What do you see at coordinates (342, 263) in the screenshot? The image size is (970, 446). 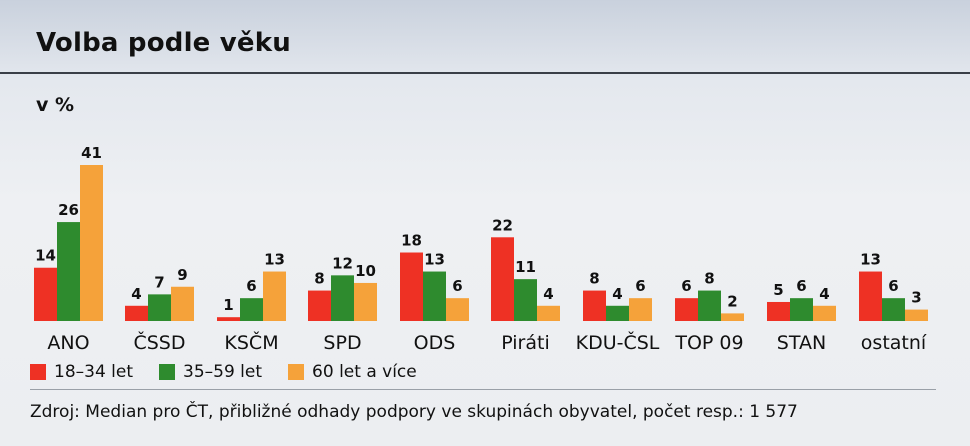 I see `data-label-spd-series-2: 12` at bounding box center [342, 263].